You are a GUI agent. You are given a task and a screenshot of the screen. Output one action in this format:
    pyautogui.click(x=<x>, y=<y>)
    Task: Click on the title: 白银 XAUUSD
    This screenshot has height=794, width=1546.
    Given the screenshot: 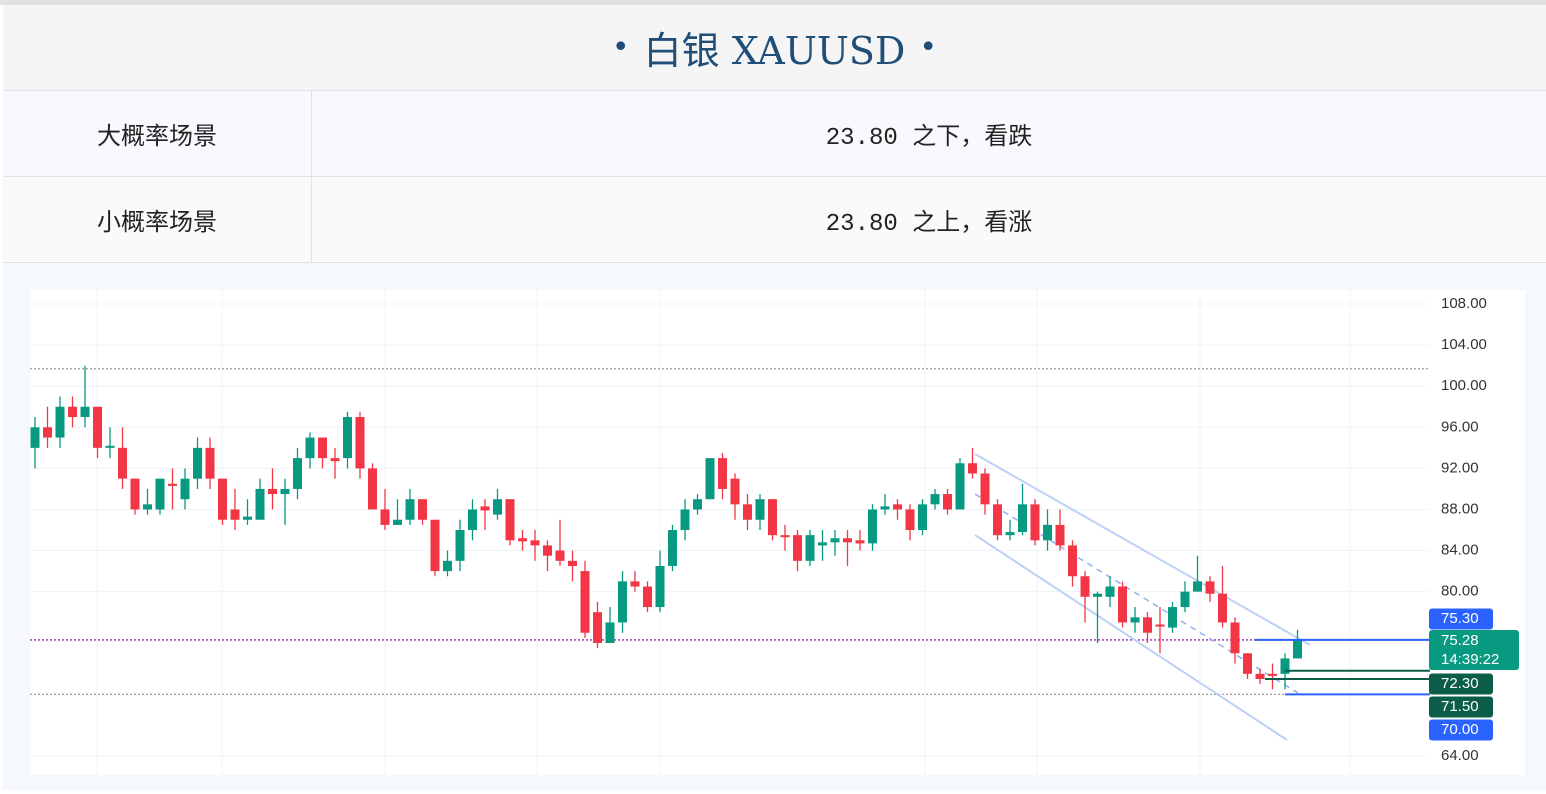 What is the action you would take?
    pyautogui.click(x=774, y=51)
    